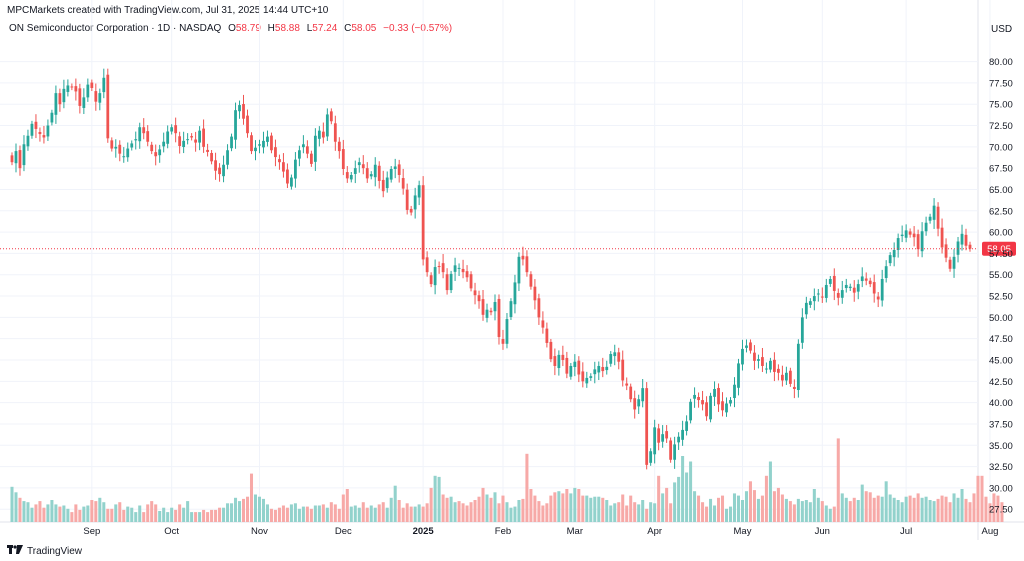 Image resolution: width=1024 pixels, height=561 pixels. Describe the element at coordinates (325, 28) in the screenshot. I see `low-value: 57.24` at that location.